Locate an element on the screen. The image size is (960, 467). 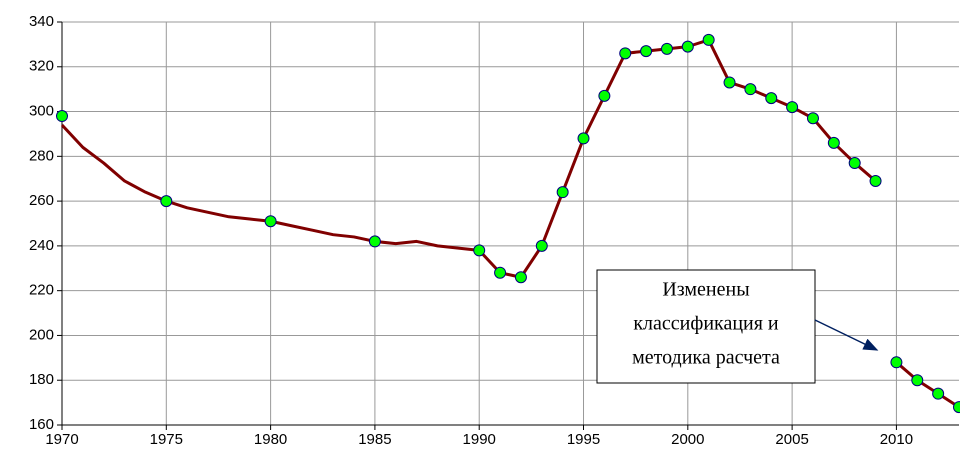
y-tick-label: 180 is located at coordinates (41, 379).